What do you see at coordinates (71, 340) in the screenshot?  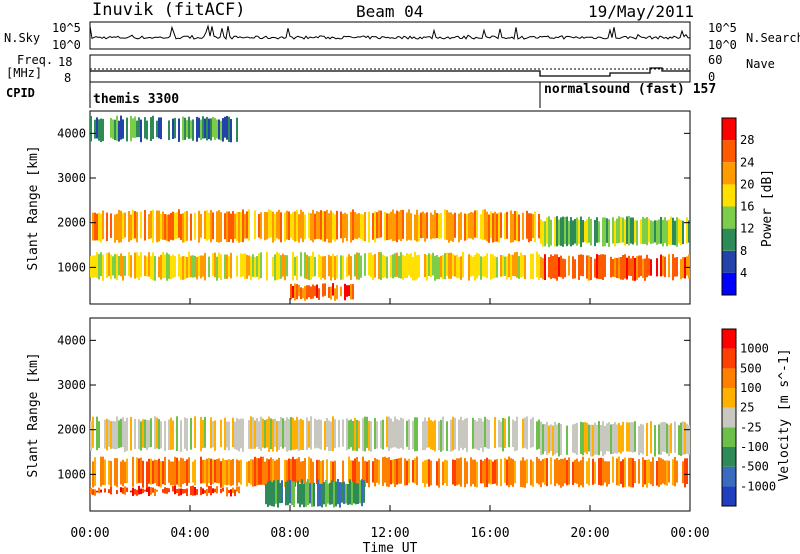 I see `y-tick-label: 4000` at bounding box center [71, 340].